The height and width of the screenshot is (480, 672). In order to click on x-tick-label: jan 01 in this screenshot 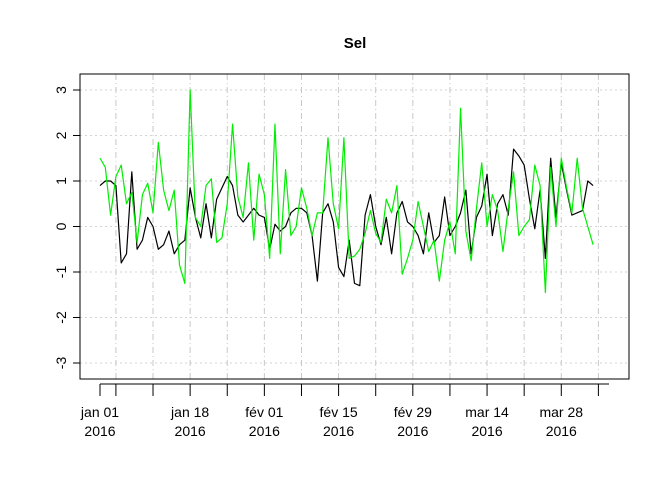, I will do `click(99, 412)`.